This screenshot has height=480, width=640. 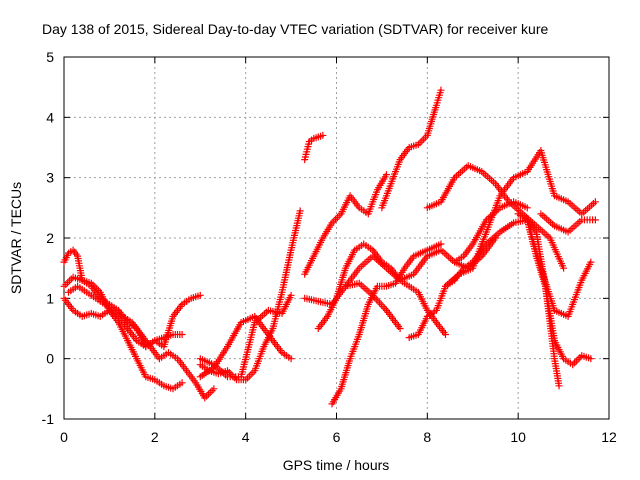 What do you see at coordinates (16, 238) in the screenshot?
I see `y-axis-label: SDTVAR / TECUs` at bounding box center [16, 238].